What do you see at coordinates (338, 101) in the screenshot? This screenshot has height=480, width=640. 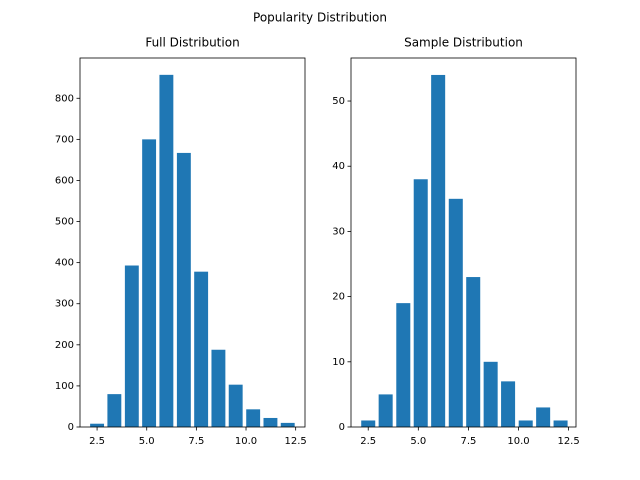 I see `y-tick-label: 50` at bounding box center [338, 101].